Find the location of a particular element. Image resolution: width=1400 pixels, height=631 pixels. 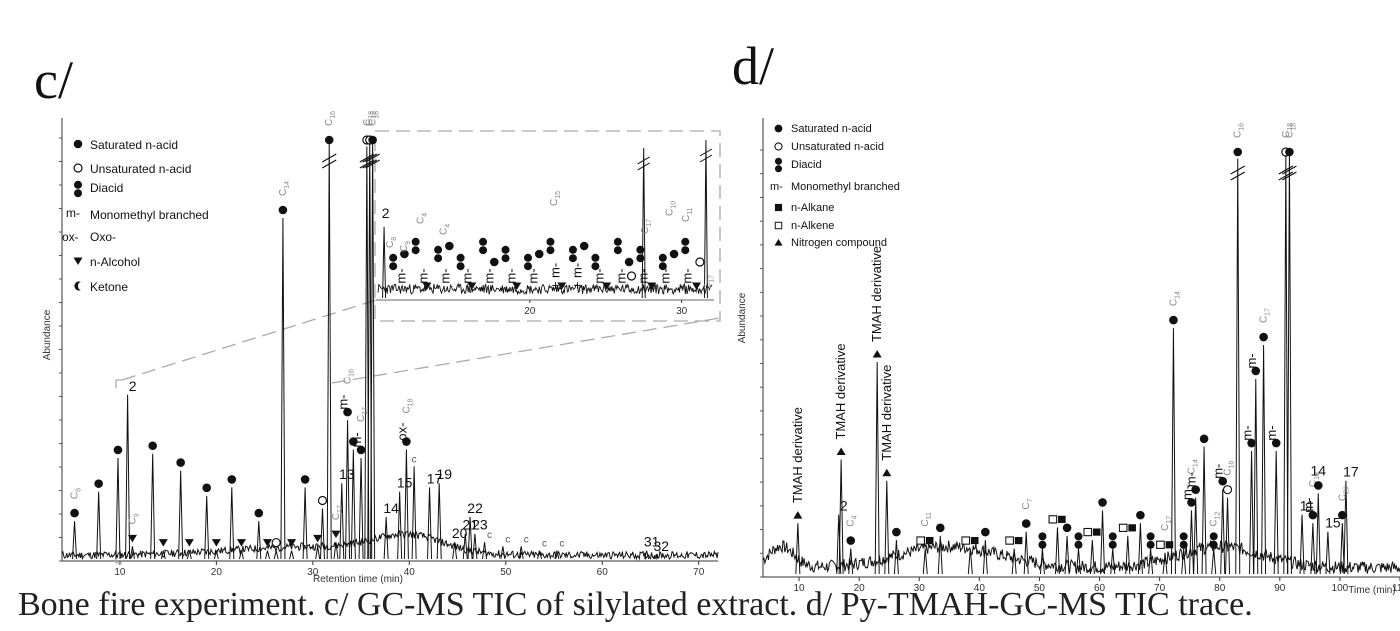

inset-carbon-label: C8 is located at coordinates (391, 242).